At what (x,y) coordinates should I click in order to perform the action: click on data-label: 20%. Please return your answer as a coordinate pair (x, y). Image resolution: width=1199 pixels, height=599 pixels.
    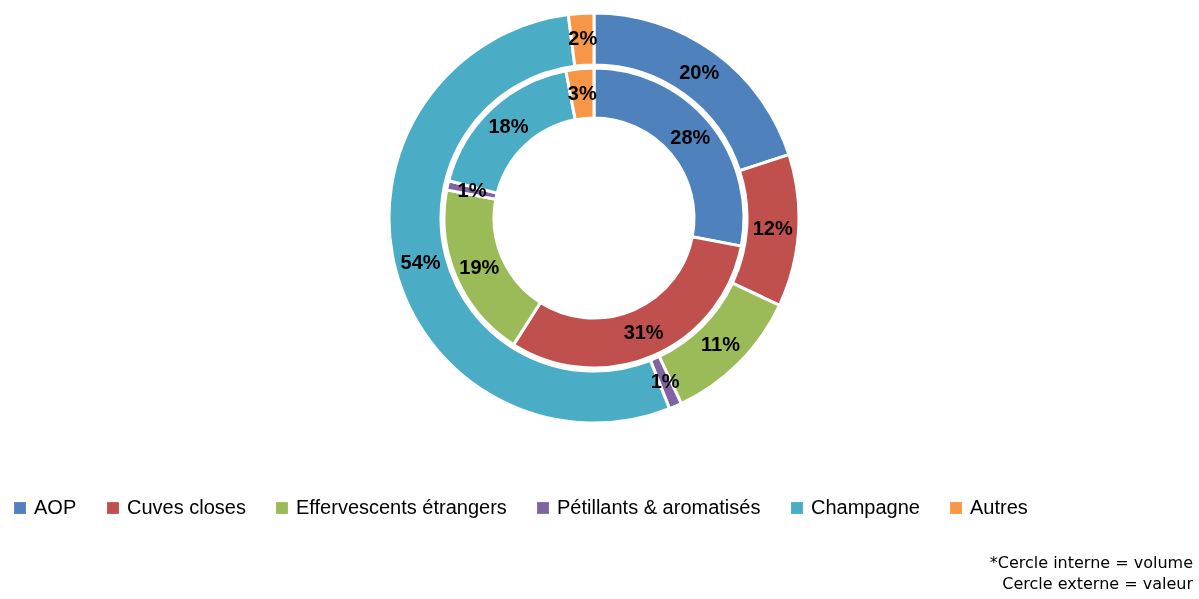
    Looking at the image, I should click on (699, 72).